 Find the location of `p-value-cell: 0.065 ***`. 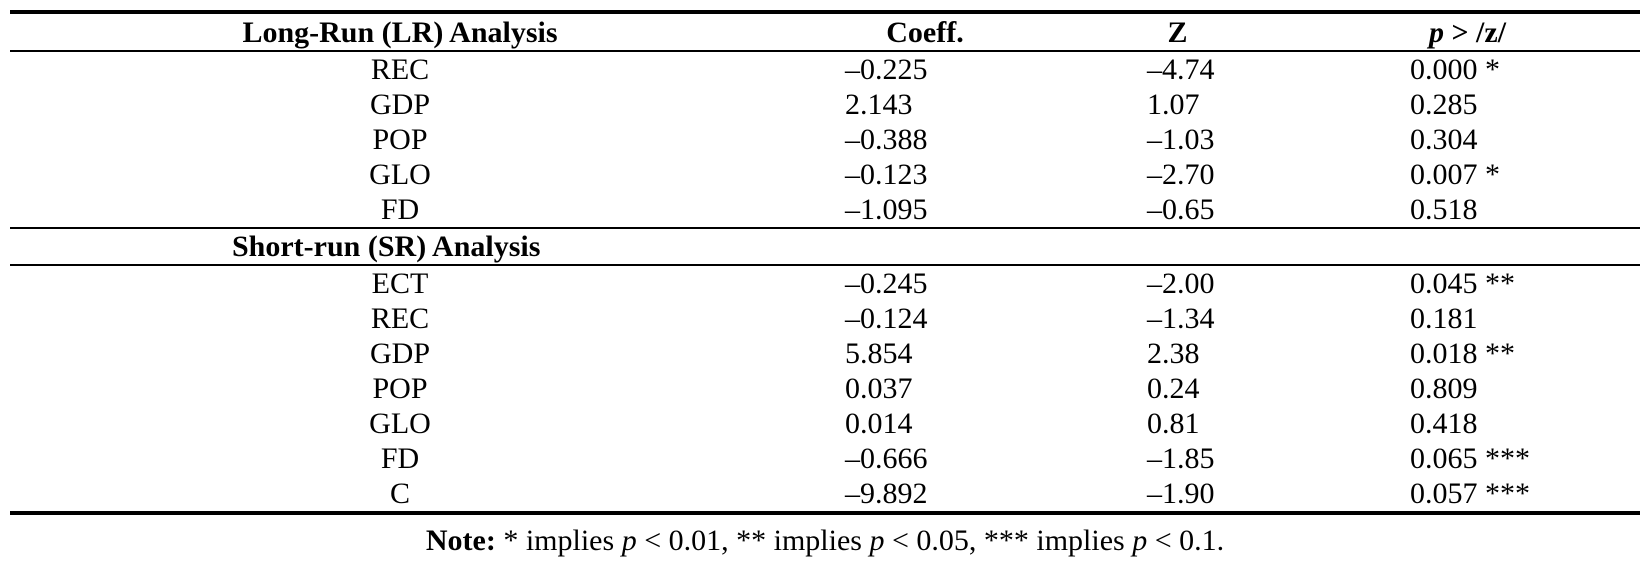

p-value-cell: 0.065 *** is located at coordinates (1470, 458).